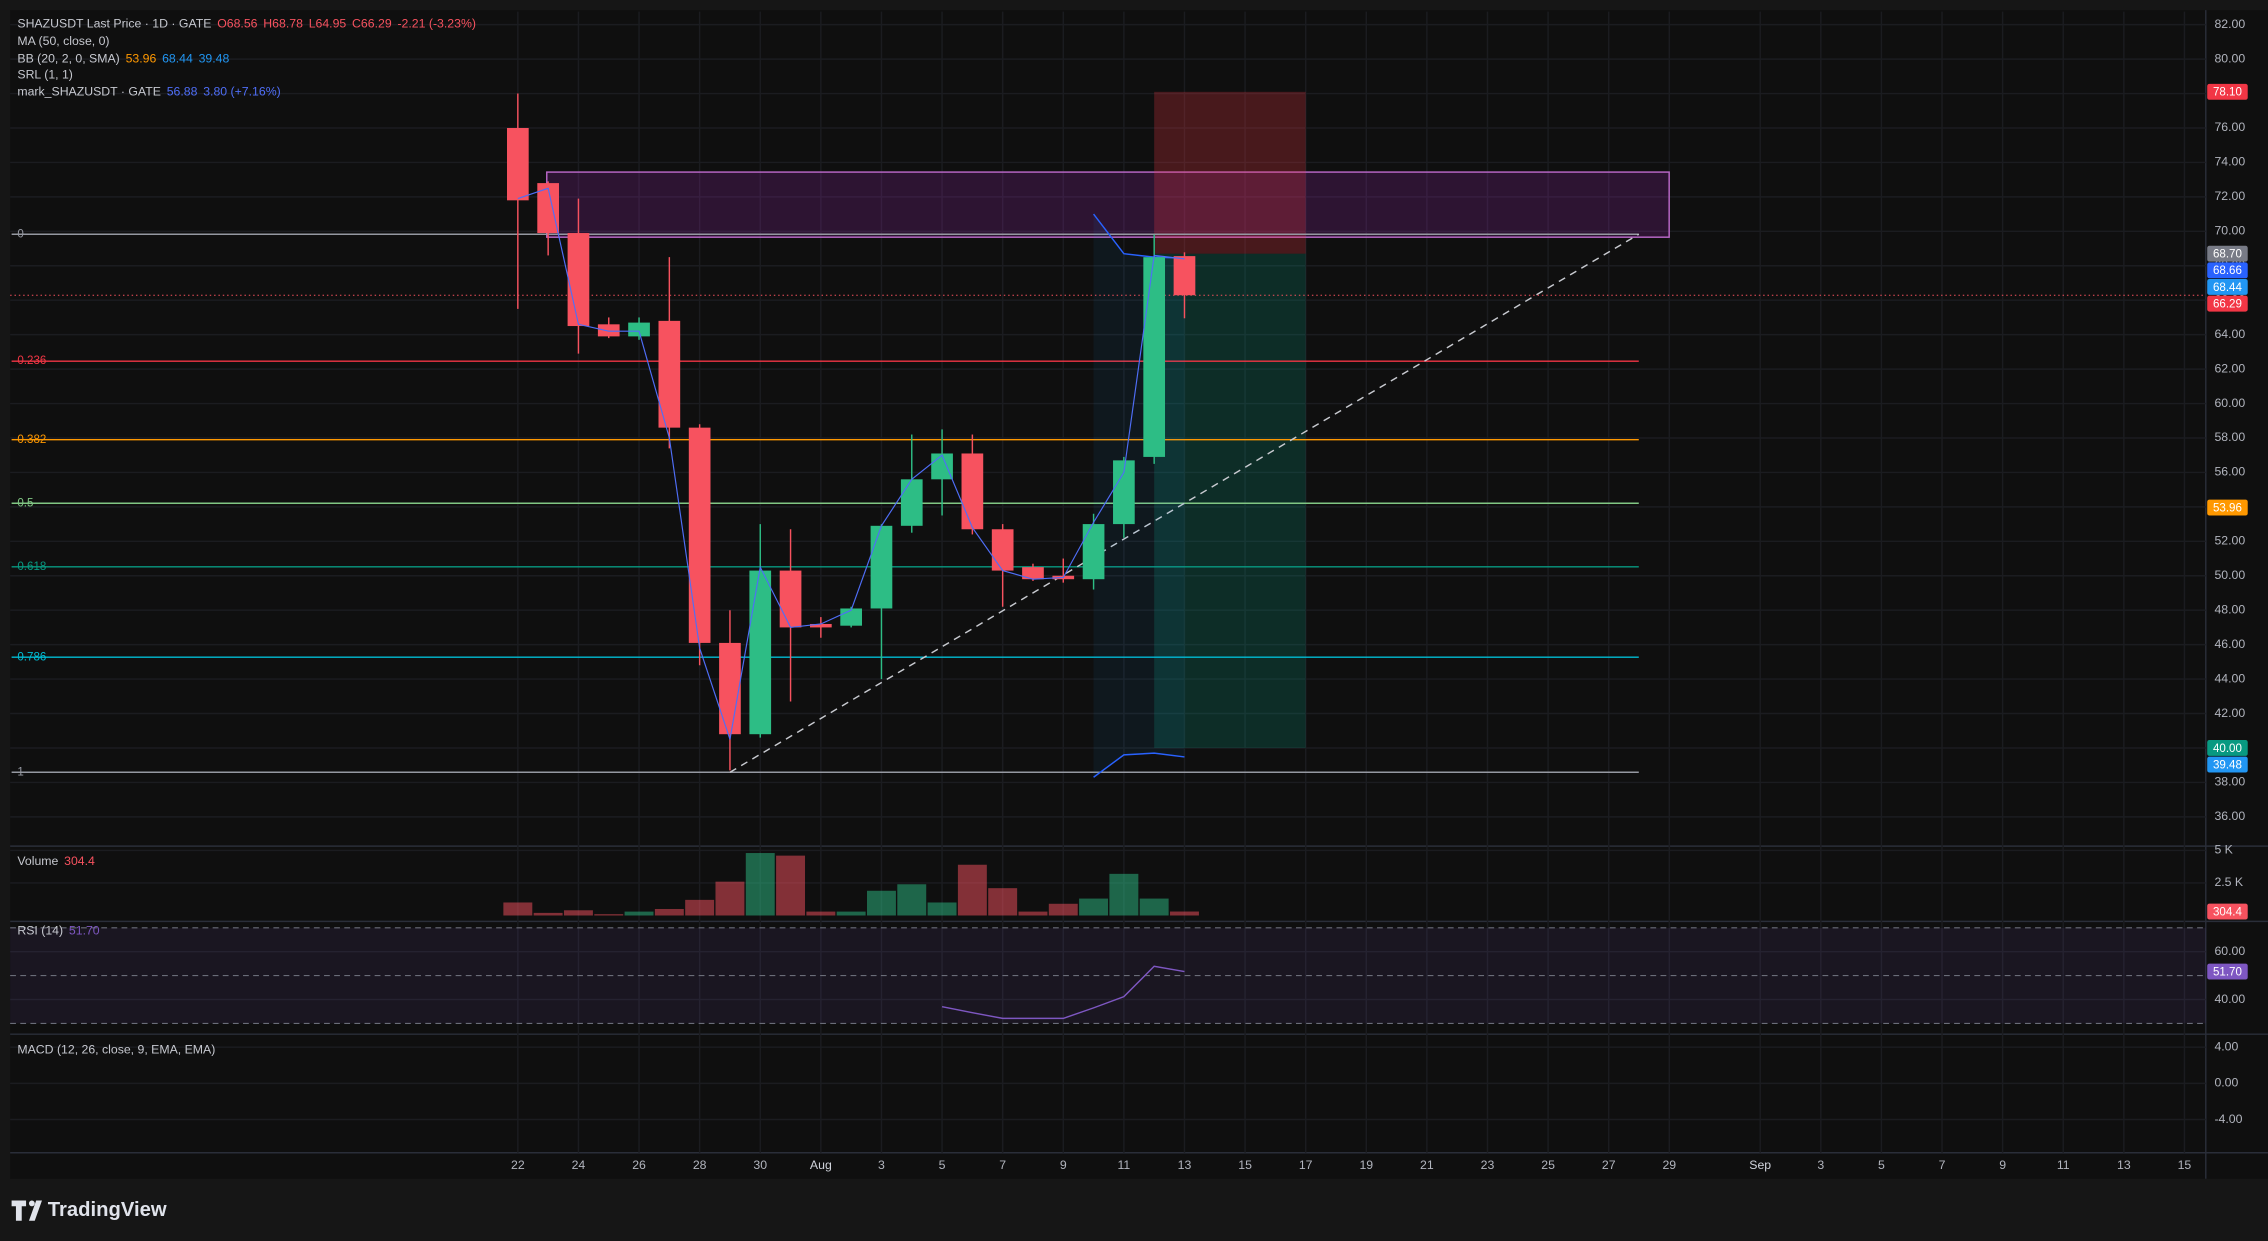  I want to click on badge-label: 68.44, so click(2228, 288).